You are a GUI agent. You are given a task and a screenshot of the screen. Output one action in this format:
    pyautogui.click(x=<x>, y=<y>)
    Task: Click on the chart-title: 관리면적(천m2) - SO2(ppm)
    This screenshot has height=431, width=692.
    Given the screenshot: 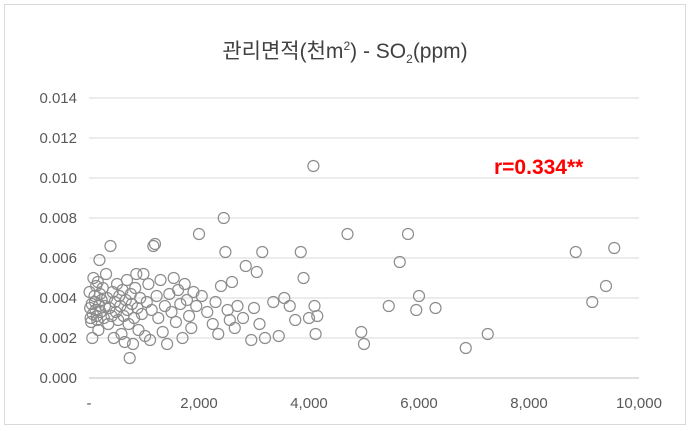 What is the action you would take?
    pyautogui.click(x=344, y=52)
    